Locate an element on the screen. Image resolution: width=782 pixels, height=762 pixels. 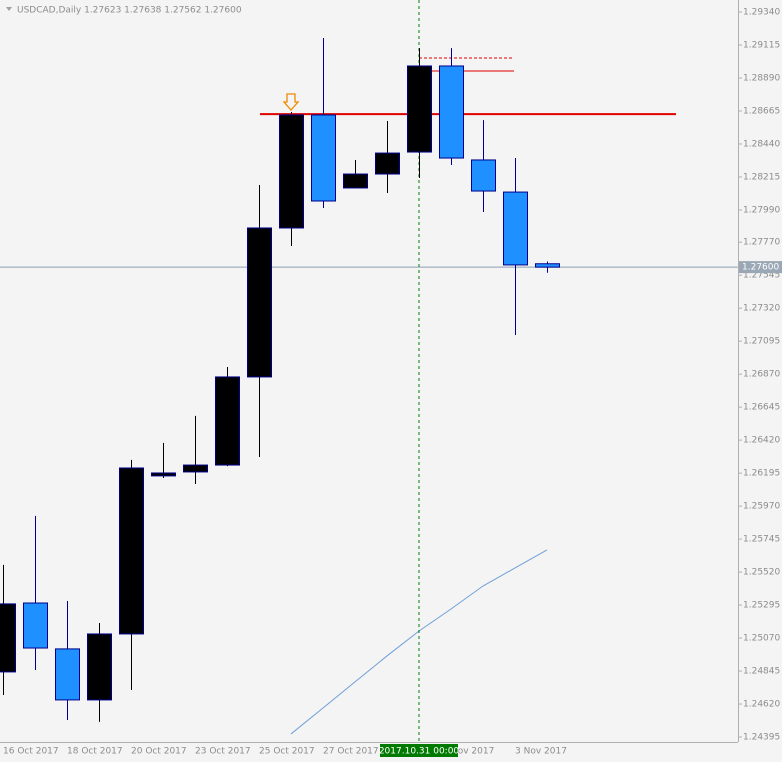
y-tick-label: 1.27770 is located at coordinates (761, 243).